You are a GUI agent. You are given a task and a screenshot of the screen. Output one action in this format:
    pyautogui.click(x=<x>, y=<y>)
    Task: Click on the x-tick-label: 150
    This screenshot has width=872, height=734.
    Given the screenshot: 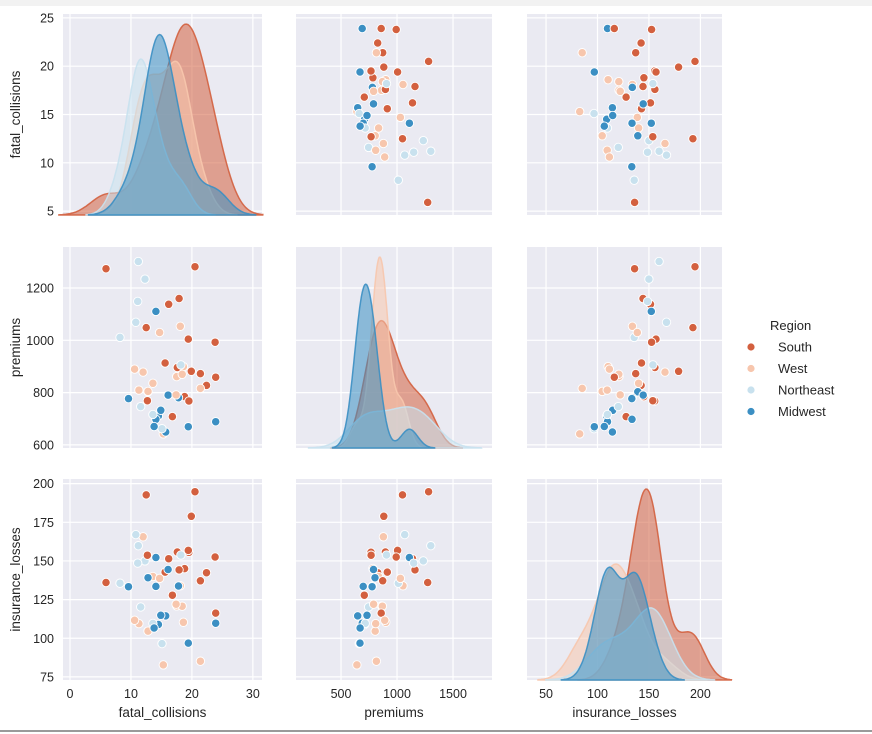 What is the action you would take?
    pyautogui.click(x=649, y=694)
    